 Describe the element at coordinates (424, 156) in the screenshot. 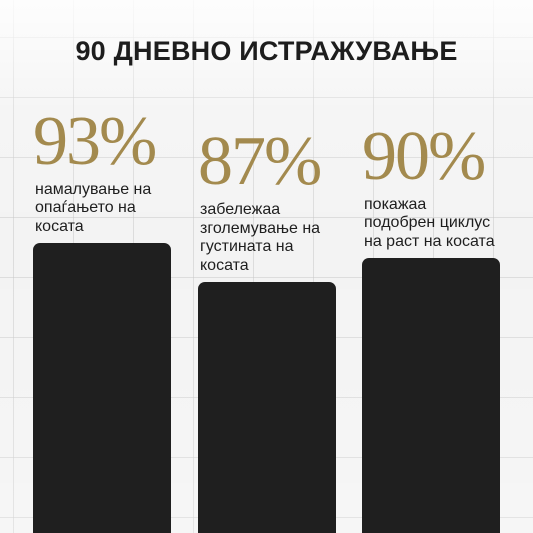

I see `value-label-3: 90%` at that location.